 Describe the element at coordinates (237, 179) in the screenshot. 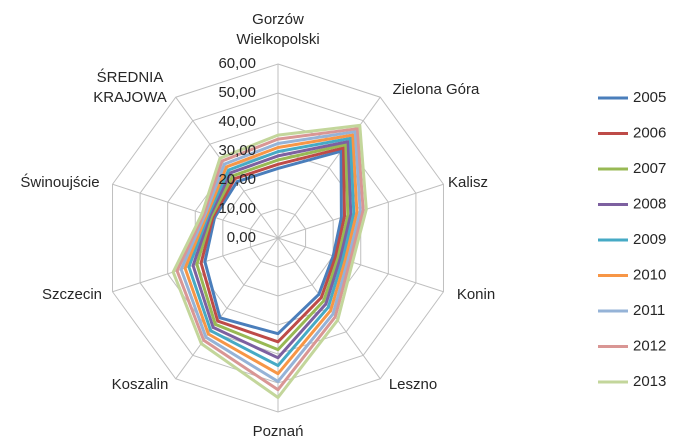

I see `tick-label: 20,00` at that location.